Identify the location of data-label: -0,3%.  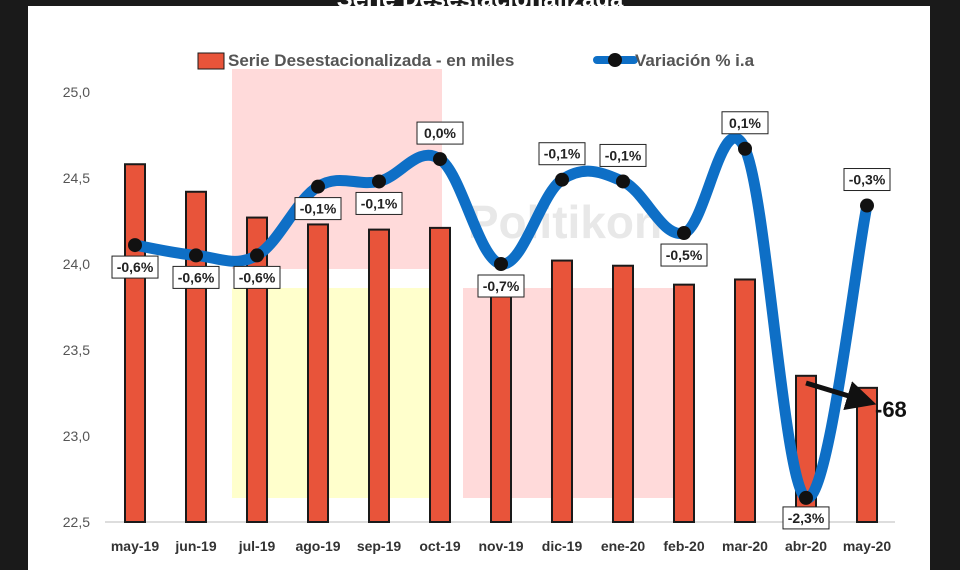
(867, 180).